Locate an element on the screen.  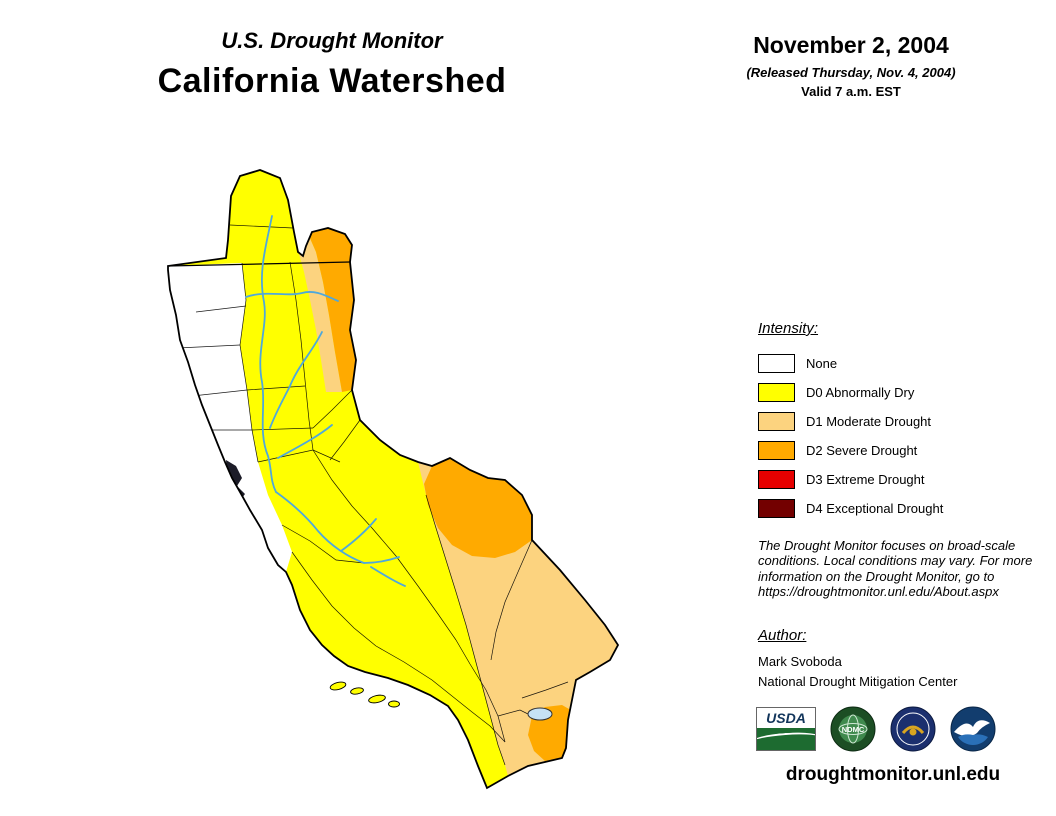
legend-swatch-d2 is located at coordinates (776, 450).